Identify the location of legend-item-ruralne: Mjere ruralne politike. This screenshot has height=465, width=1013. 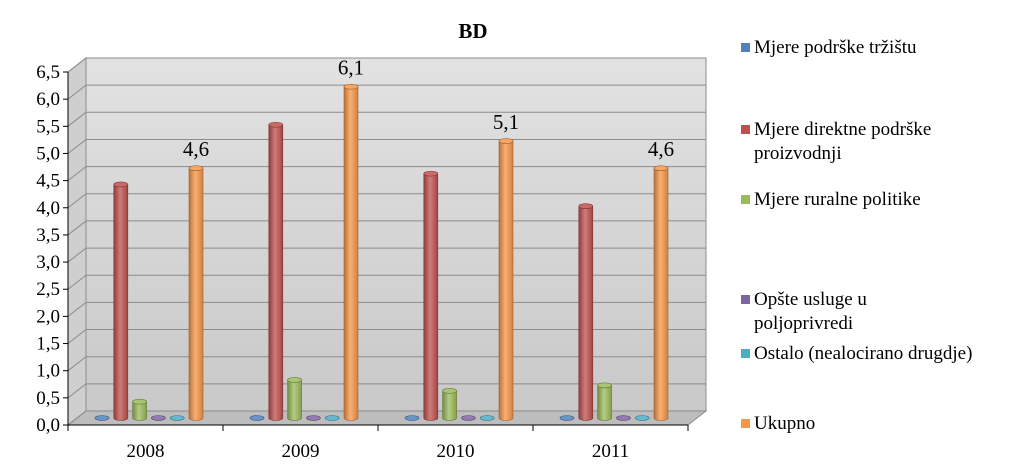
(877, 200).